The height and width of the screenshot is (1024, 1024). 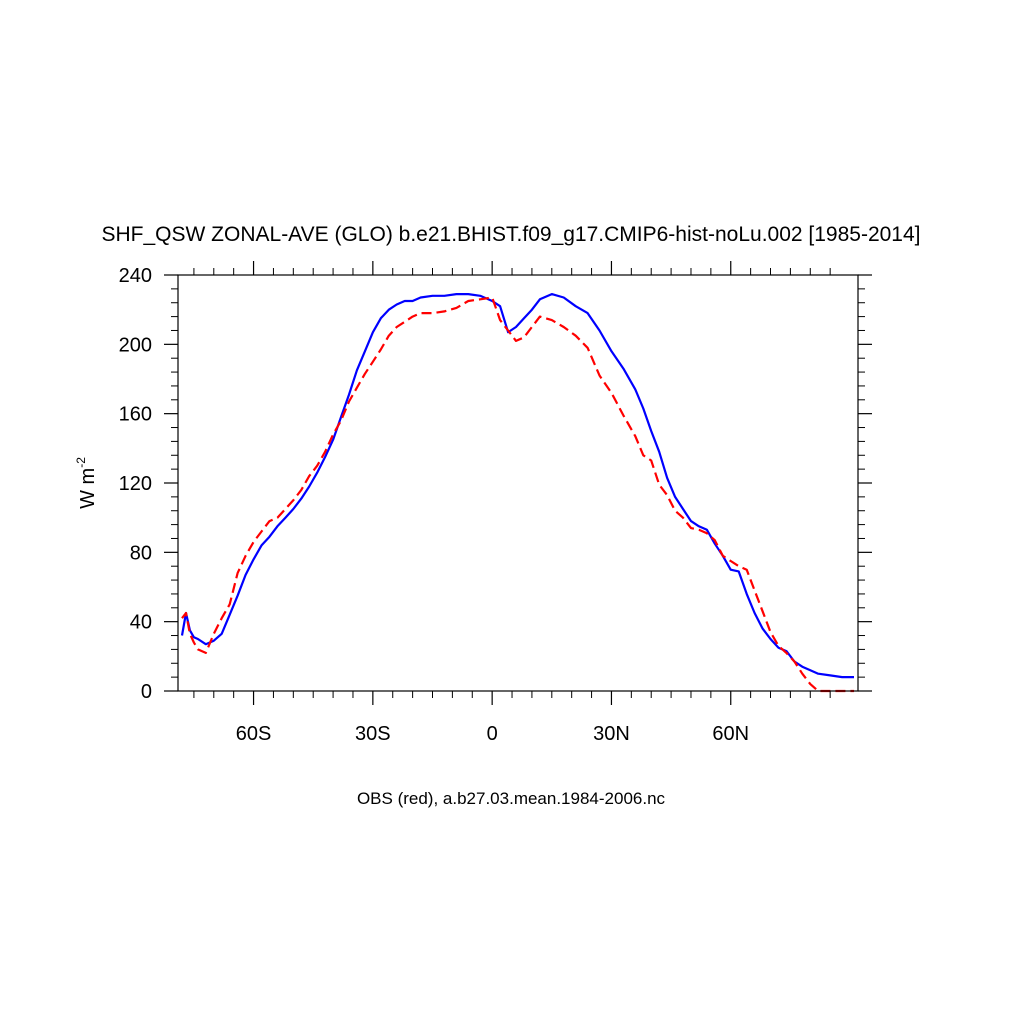 I want to click on y-axis-label-exponent: -2, so click(x=81, y=462).